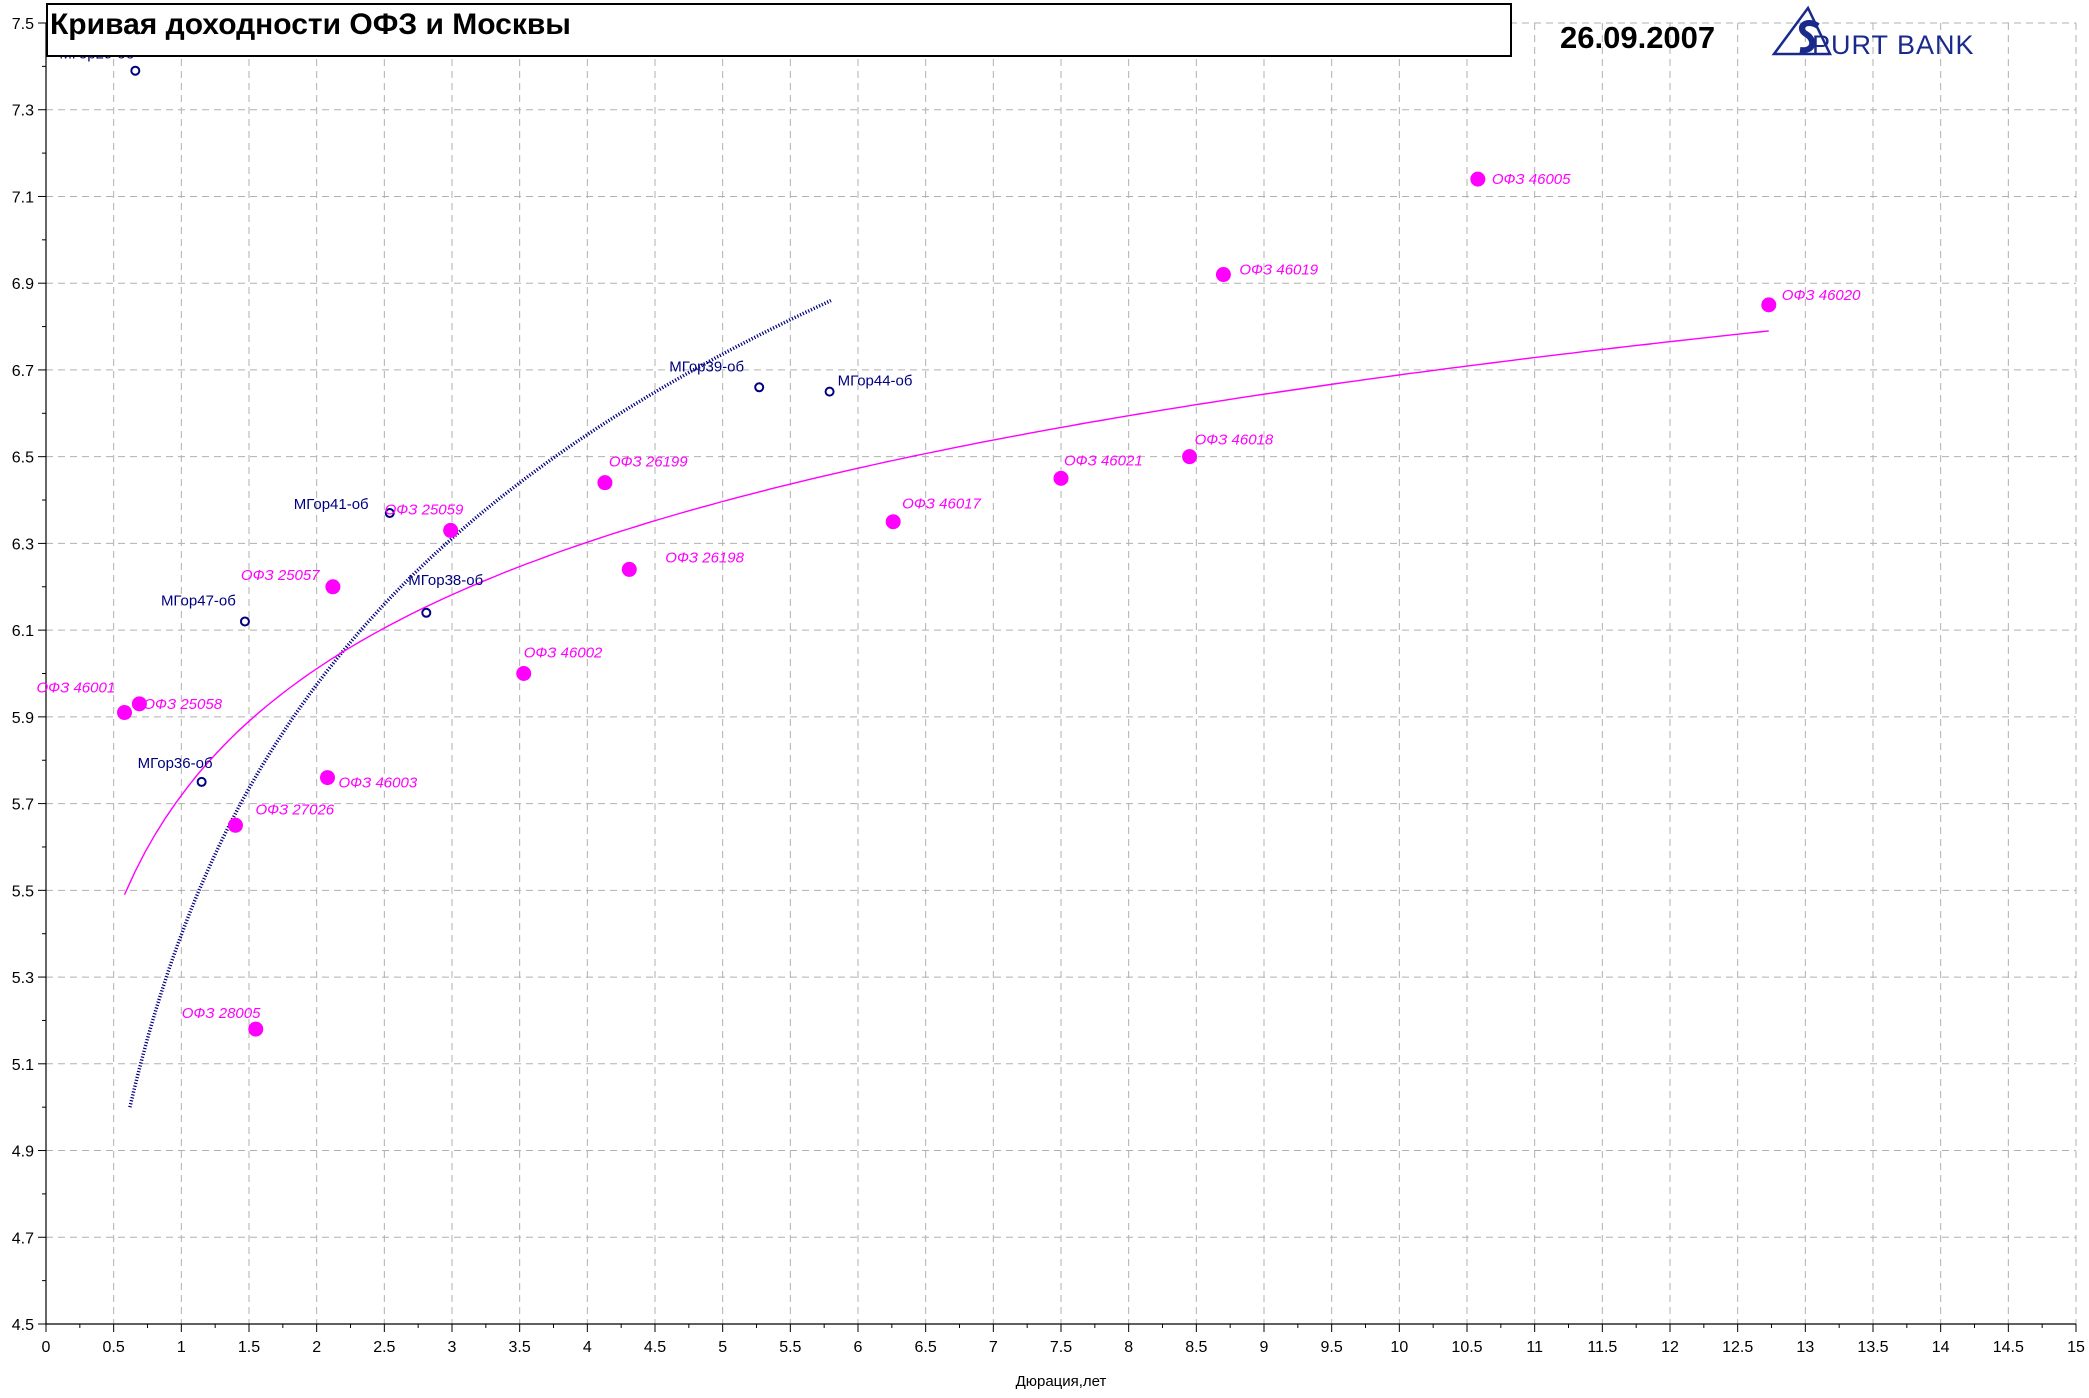 The height and width of the screenshot is (1398, 2089). Describe the element at coordinates (941, 504) in the screenshot. I see `ofz-point-label: ОФЗ 46017` at that location.